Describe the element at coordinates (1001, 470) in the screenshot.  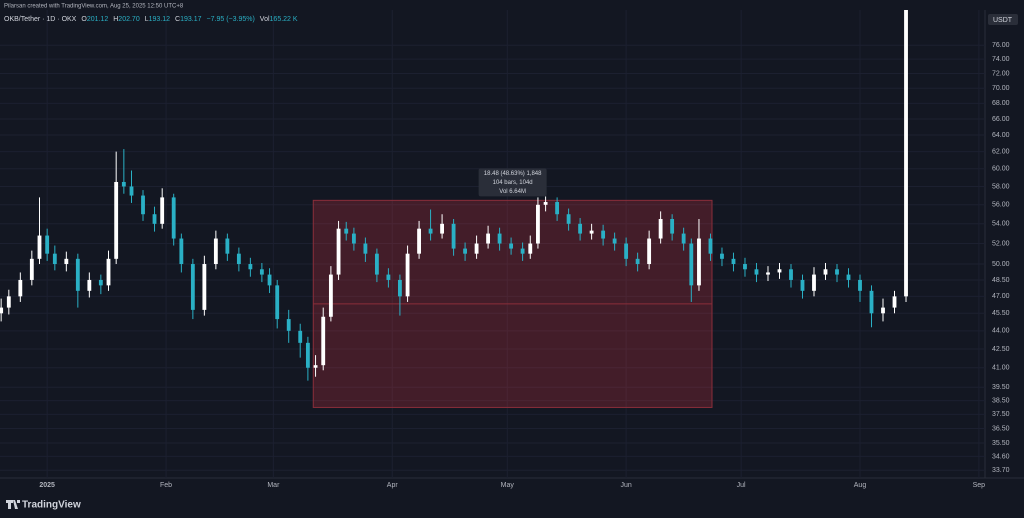
I see `y-tick-label: 33.70` at that location.